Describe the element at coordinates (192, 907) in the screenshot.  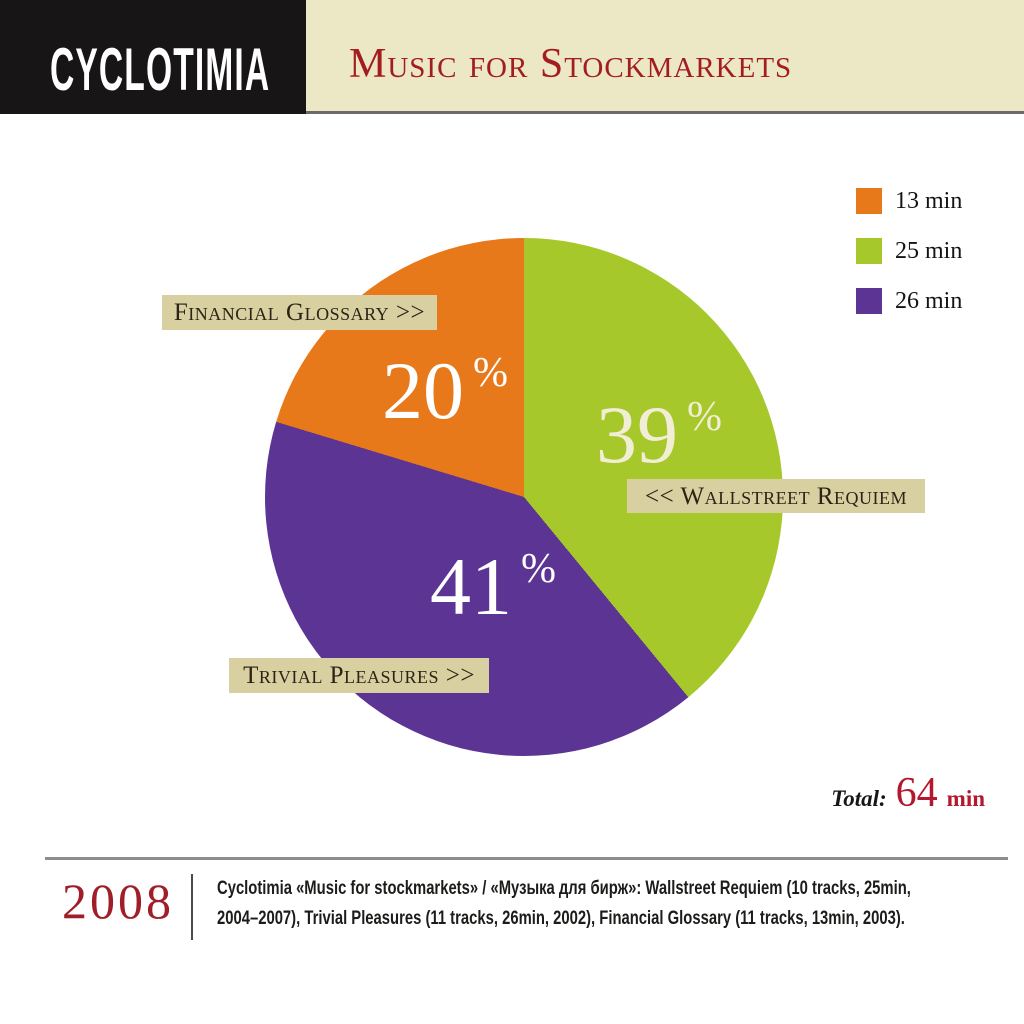
I see `footer-vertical-divider` at that location.